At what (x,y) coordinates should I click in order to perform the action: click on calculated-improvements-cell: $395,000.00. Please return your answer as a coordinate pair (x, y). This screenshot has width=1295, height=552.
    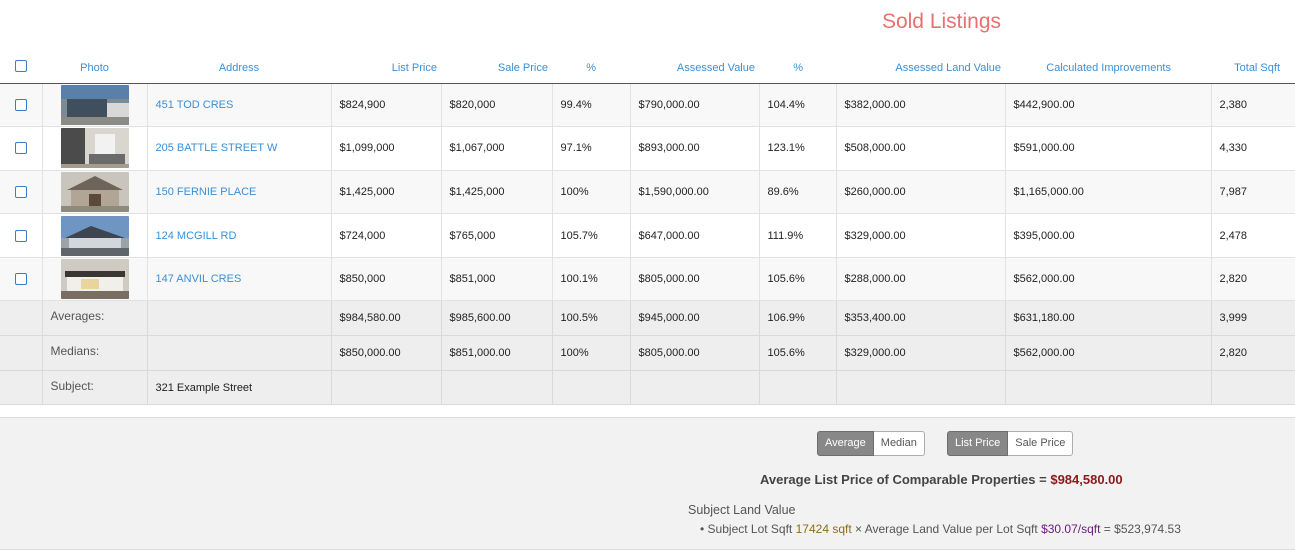
    Looking at the image, I should click on (1108, 235).